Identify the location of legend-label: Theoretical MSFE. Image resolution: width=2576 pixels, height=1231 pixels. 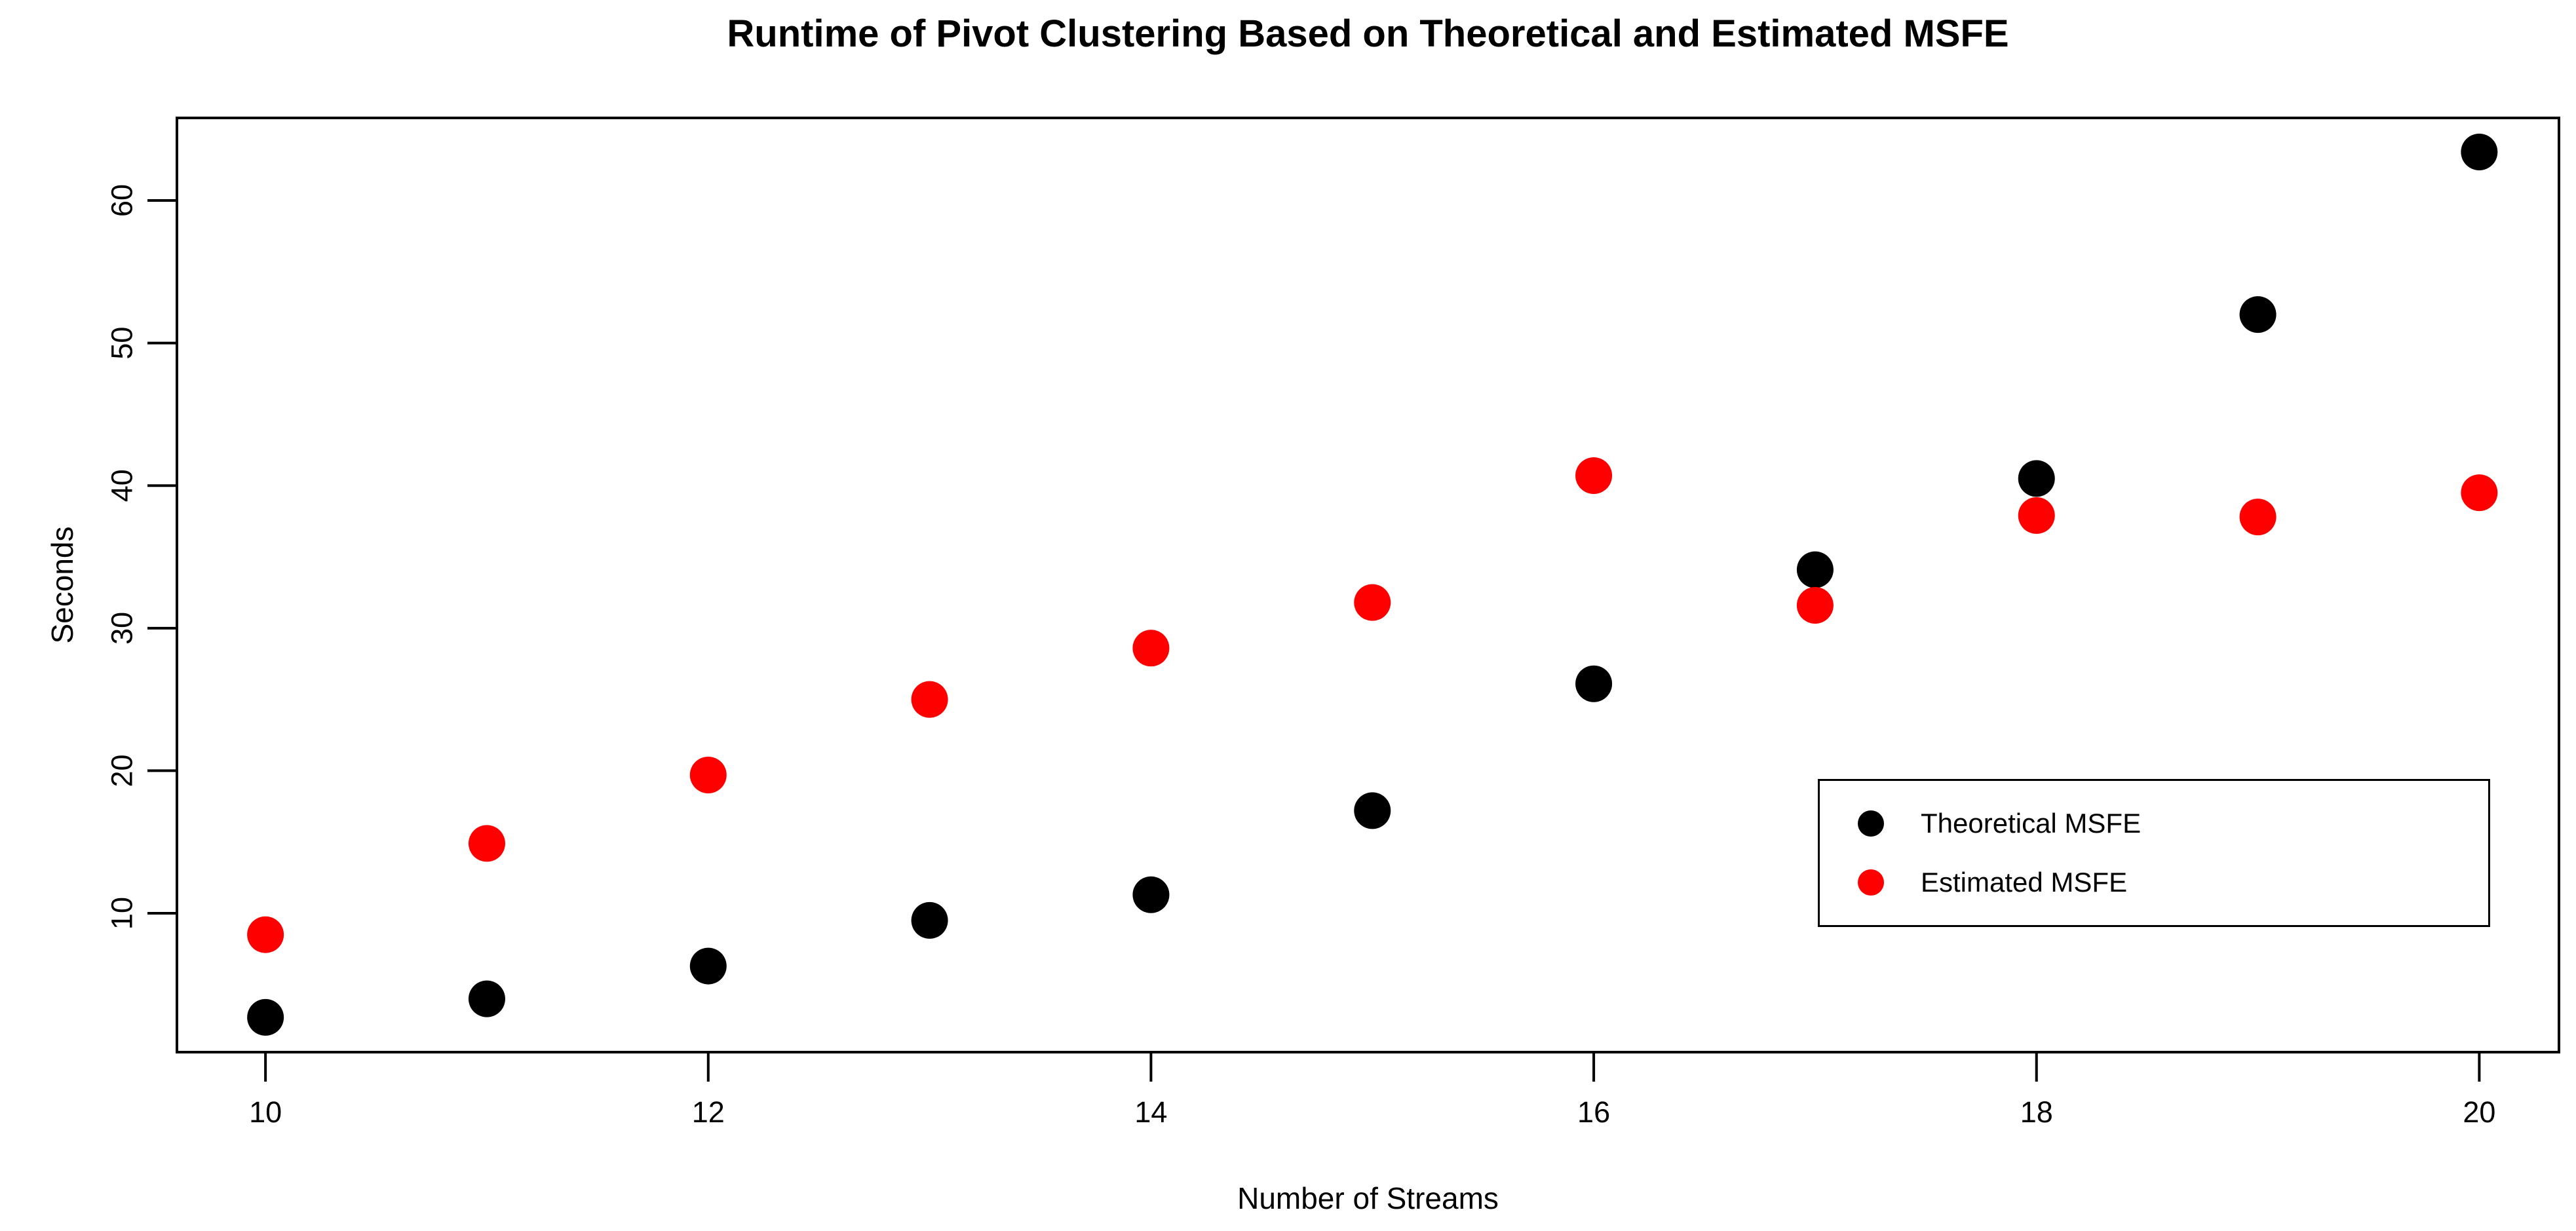
(2031, 824).